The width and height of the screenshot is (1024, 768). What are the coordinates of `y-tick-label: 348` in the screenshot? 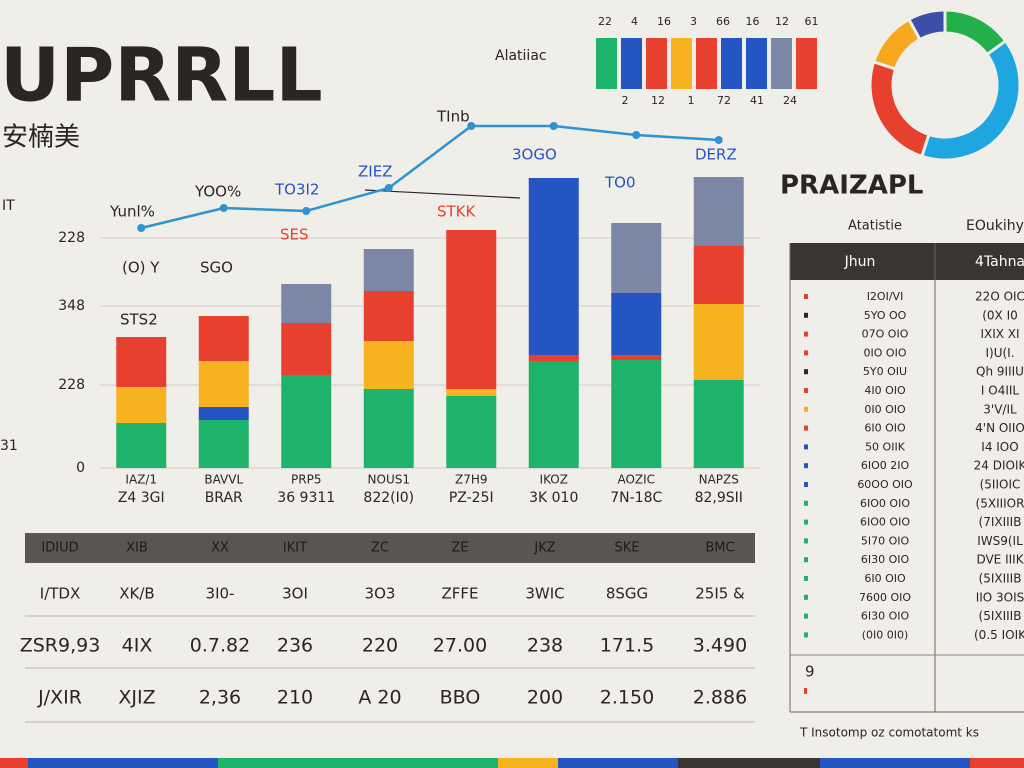 It's located at (71, 306).